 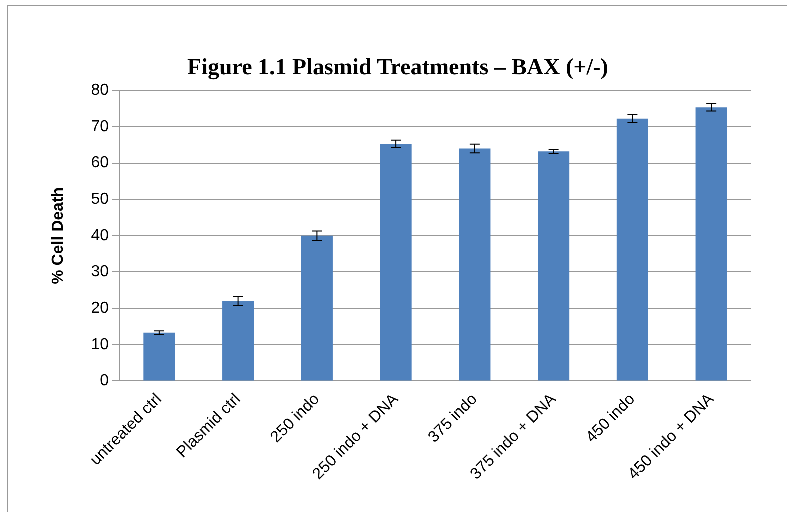 I want to click on x-tick-label: 450 indo, so click(x=611, y=418).